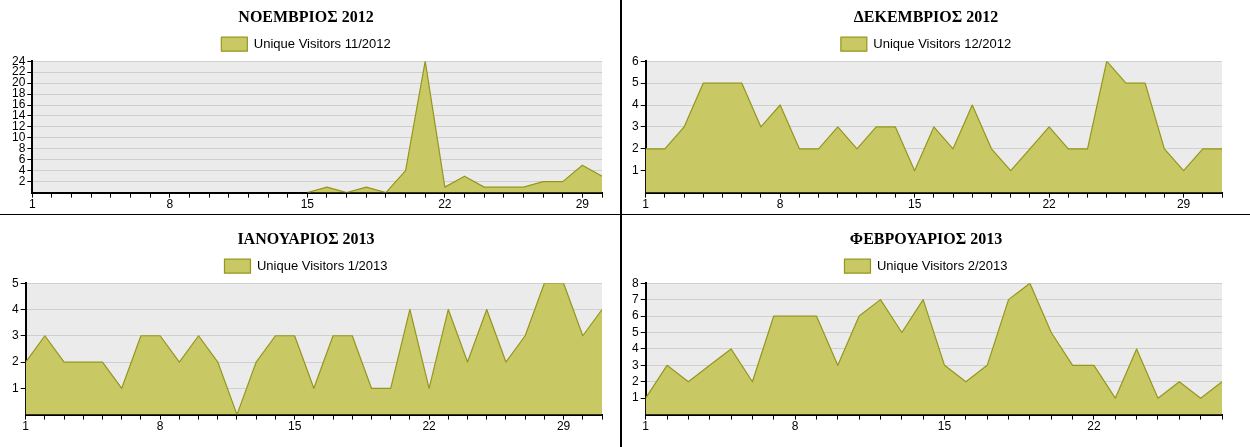 Image resolution: width=1250 pixels, height=447 pixels. Describe the element at coordinates (635, 282) in the screenshot. I see `y-tick-label: 8` at that location.